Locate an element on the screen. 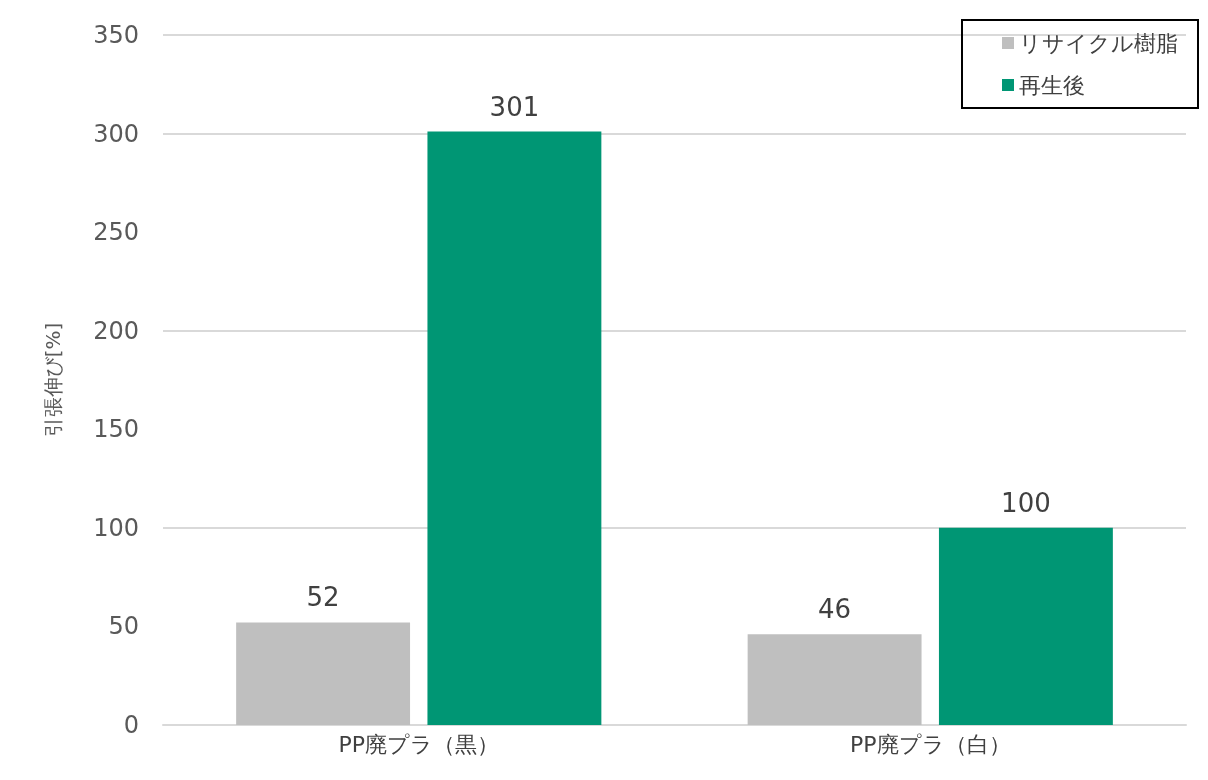 This screenshot has width=1208, height=780. data-label: 301 is located at coordinates (514, 106).